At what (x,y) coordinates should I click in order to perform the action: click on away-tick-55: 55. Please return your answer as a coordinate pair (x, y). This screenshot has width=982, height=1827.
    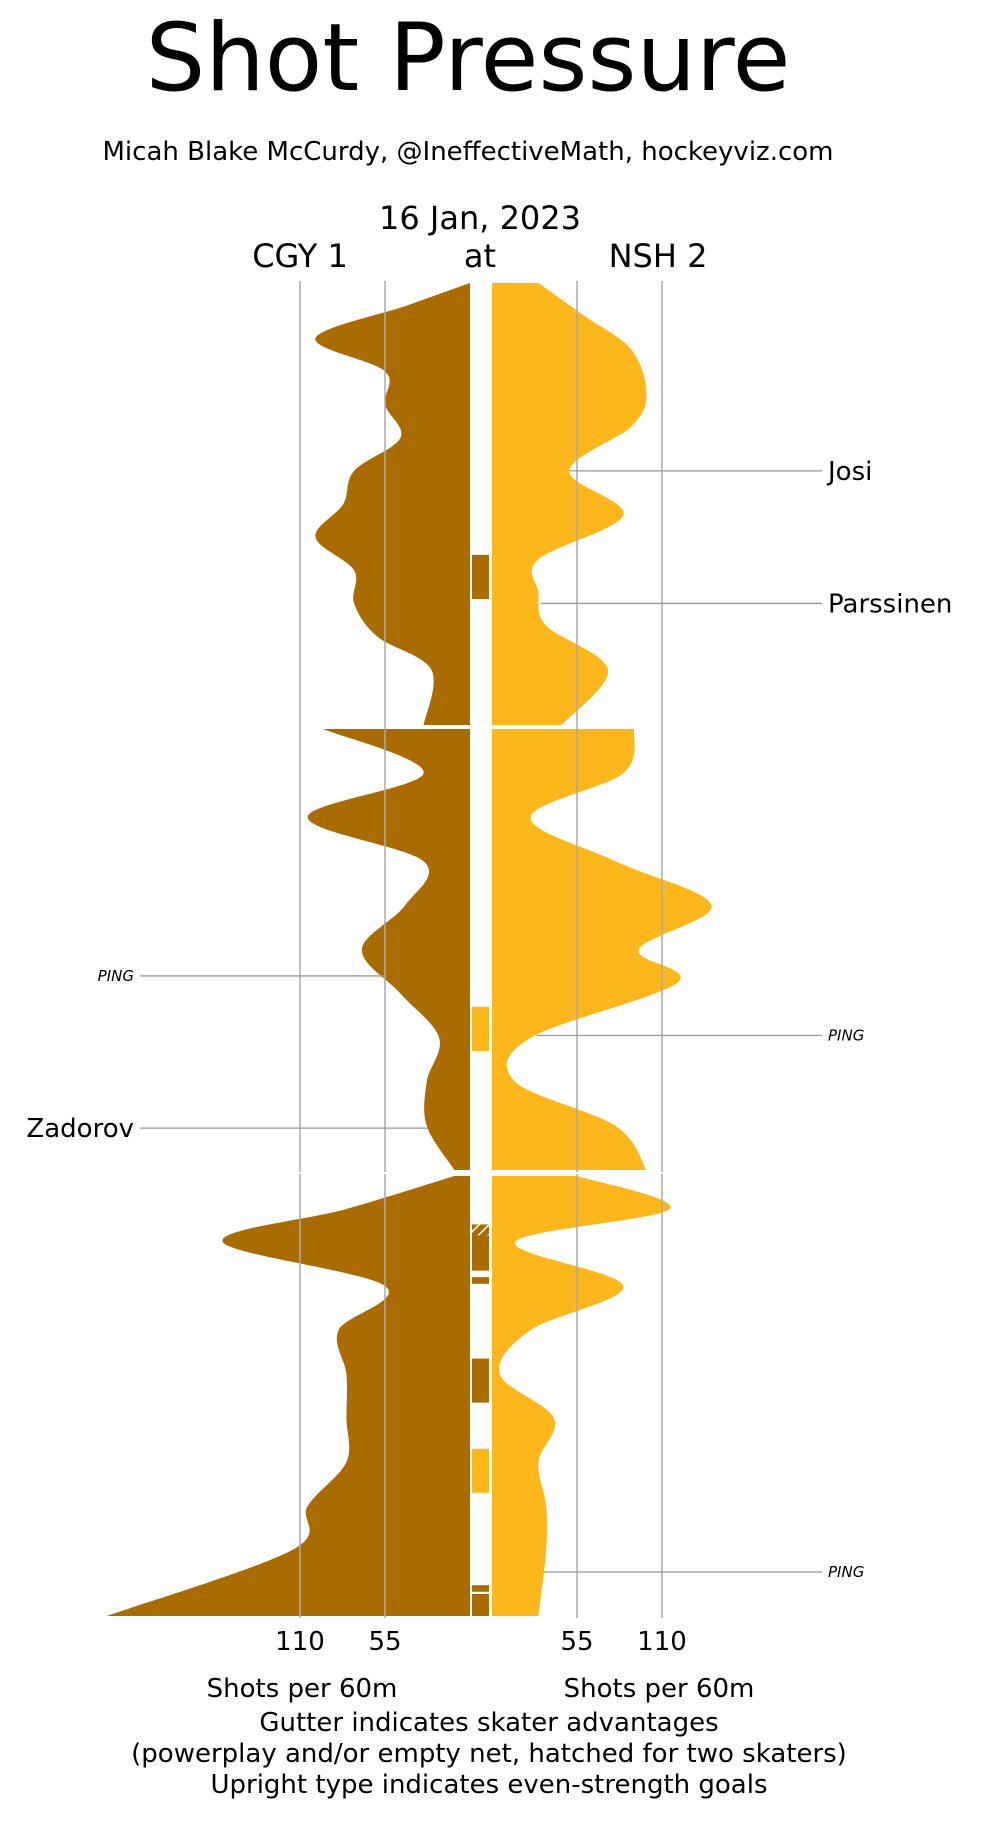
    Looking at the image, I should click on (384, 1642).